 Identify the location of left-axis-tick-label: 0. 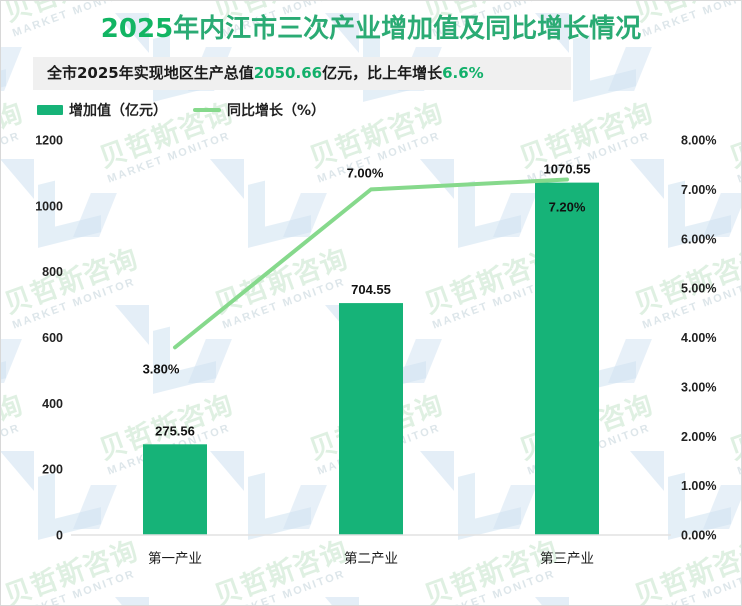
(59, 536).